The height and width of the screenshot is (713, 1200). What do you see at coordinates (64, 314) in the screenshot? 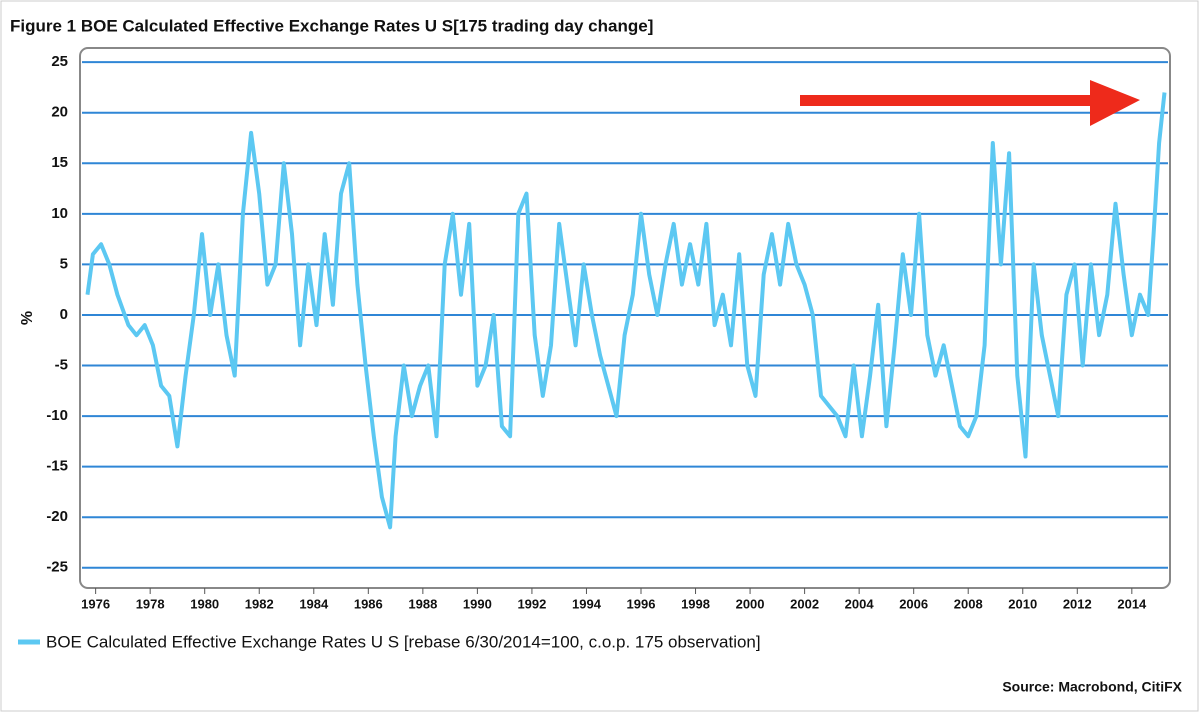
I see `y-tick-label: 0` at bounding box center [64, 314].